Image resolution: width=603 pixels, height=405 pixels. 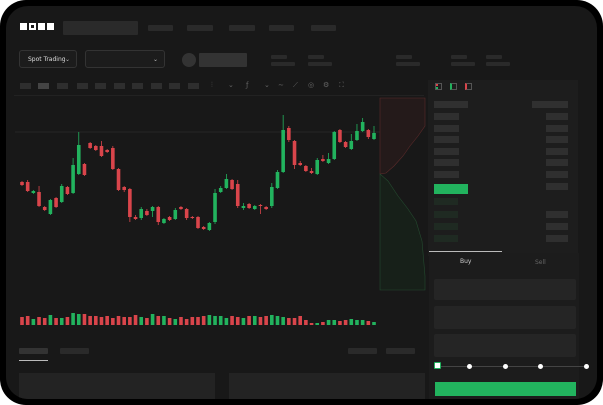 I want to click on timeframe-button-active, so click(x=43, y=86).